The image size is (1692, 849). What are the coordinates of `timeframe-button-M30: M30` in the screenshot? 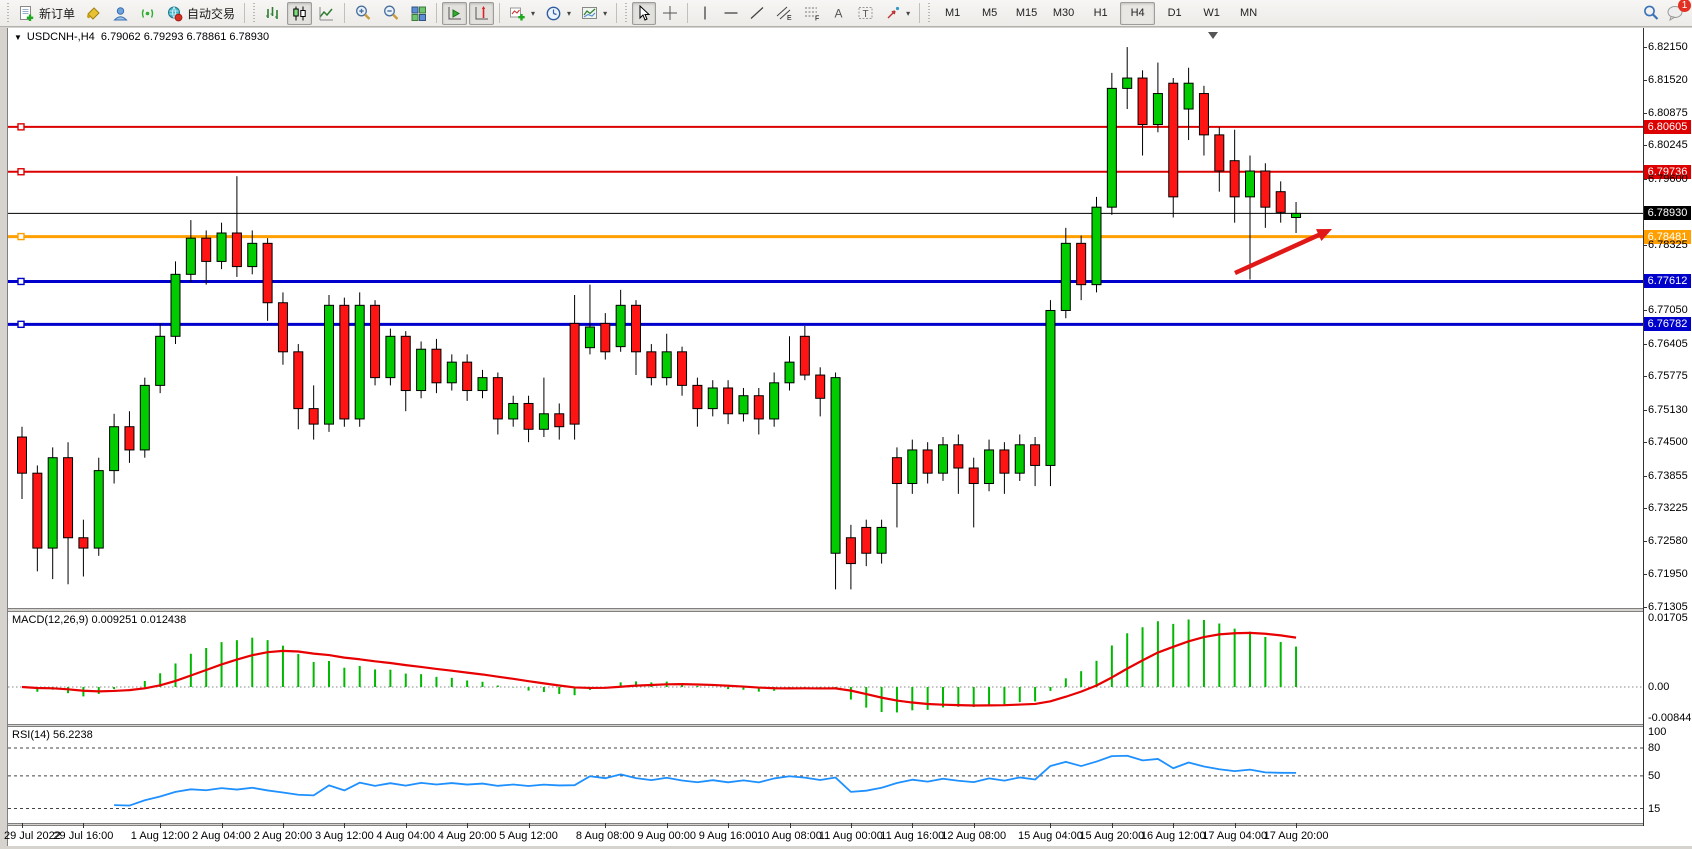 It's located at (1063, 13).